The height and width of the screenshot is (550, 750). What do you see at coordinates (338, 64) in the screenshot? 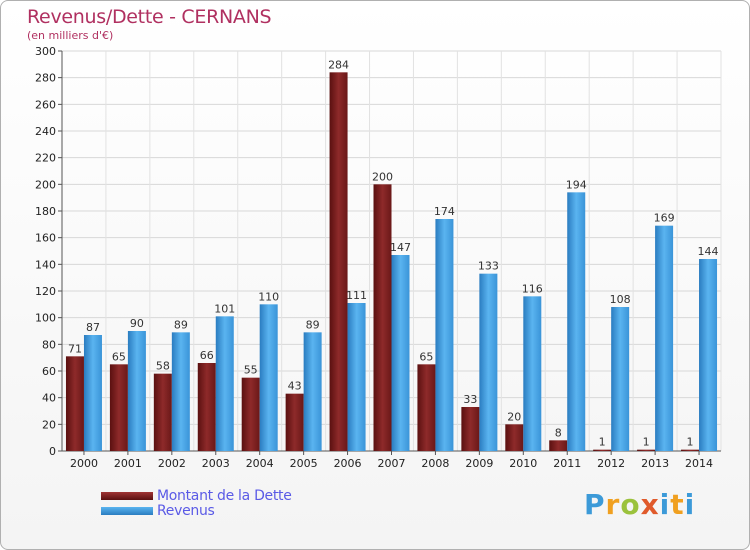
I see `data-label-dette-2006: 284` at bounding box center [338, 64].